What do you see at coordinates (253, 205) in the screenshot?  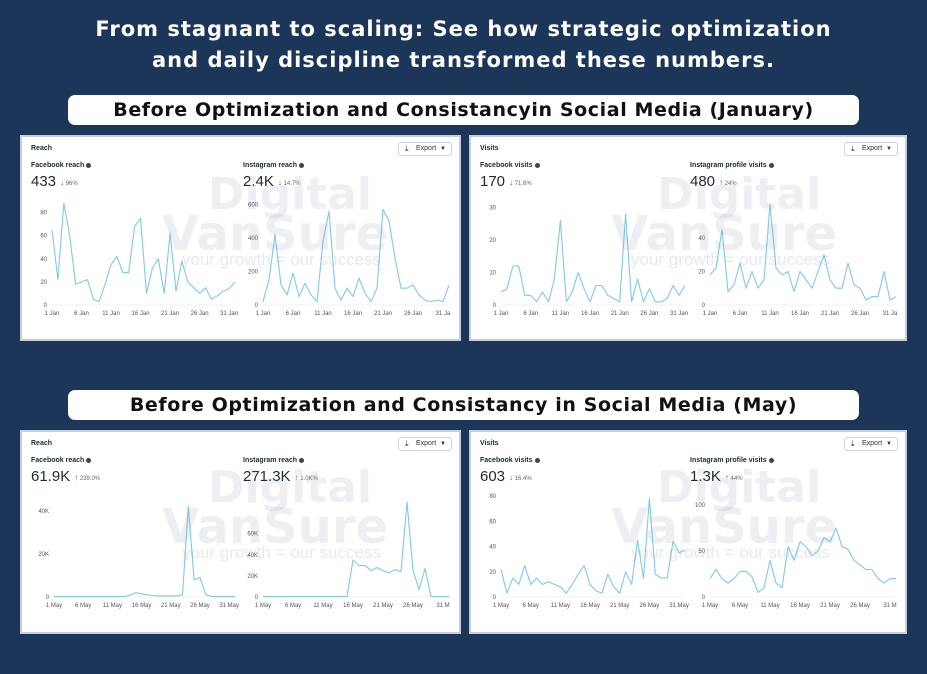 I see `y-tick-label: 600` at bounding box center [253, 205].